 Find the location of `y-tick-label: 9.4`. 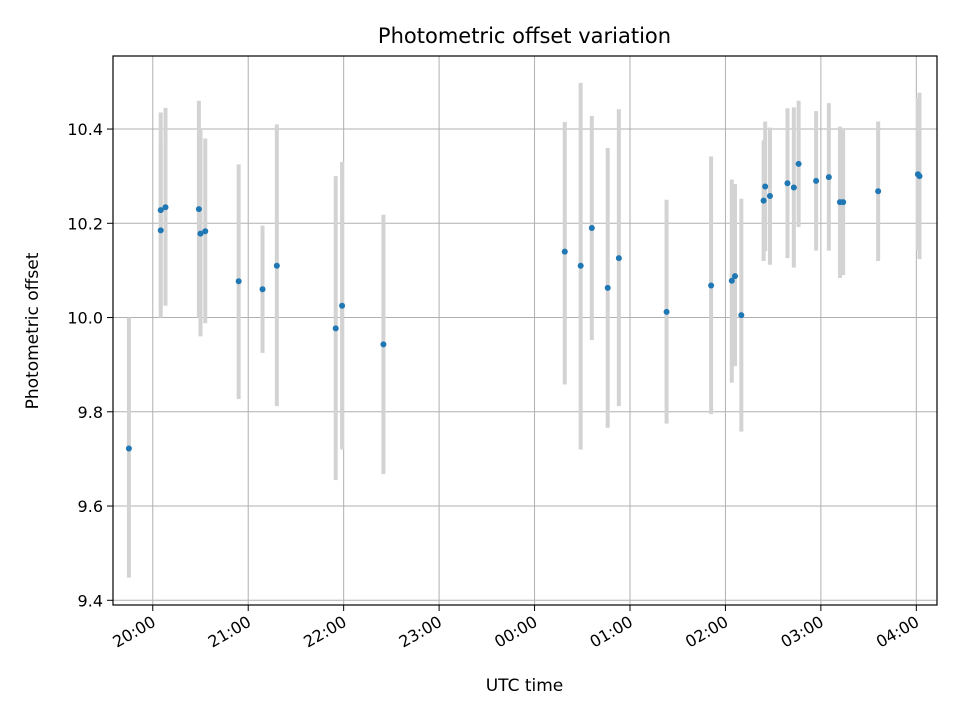

y-tick-label: 9.4 is located at coordinates (90, 600).